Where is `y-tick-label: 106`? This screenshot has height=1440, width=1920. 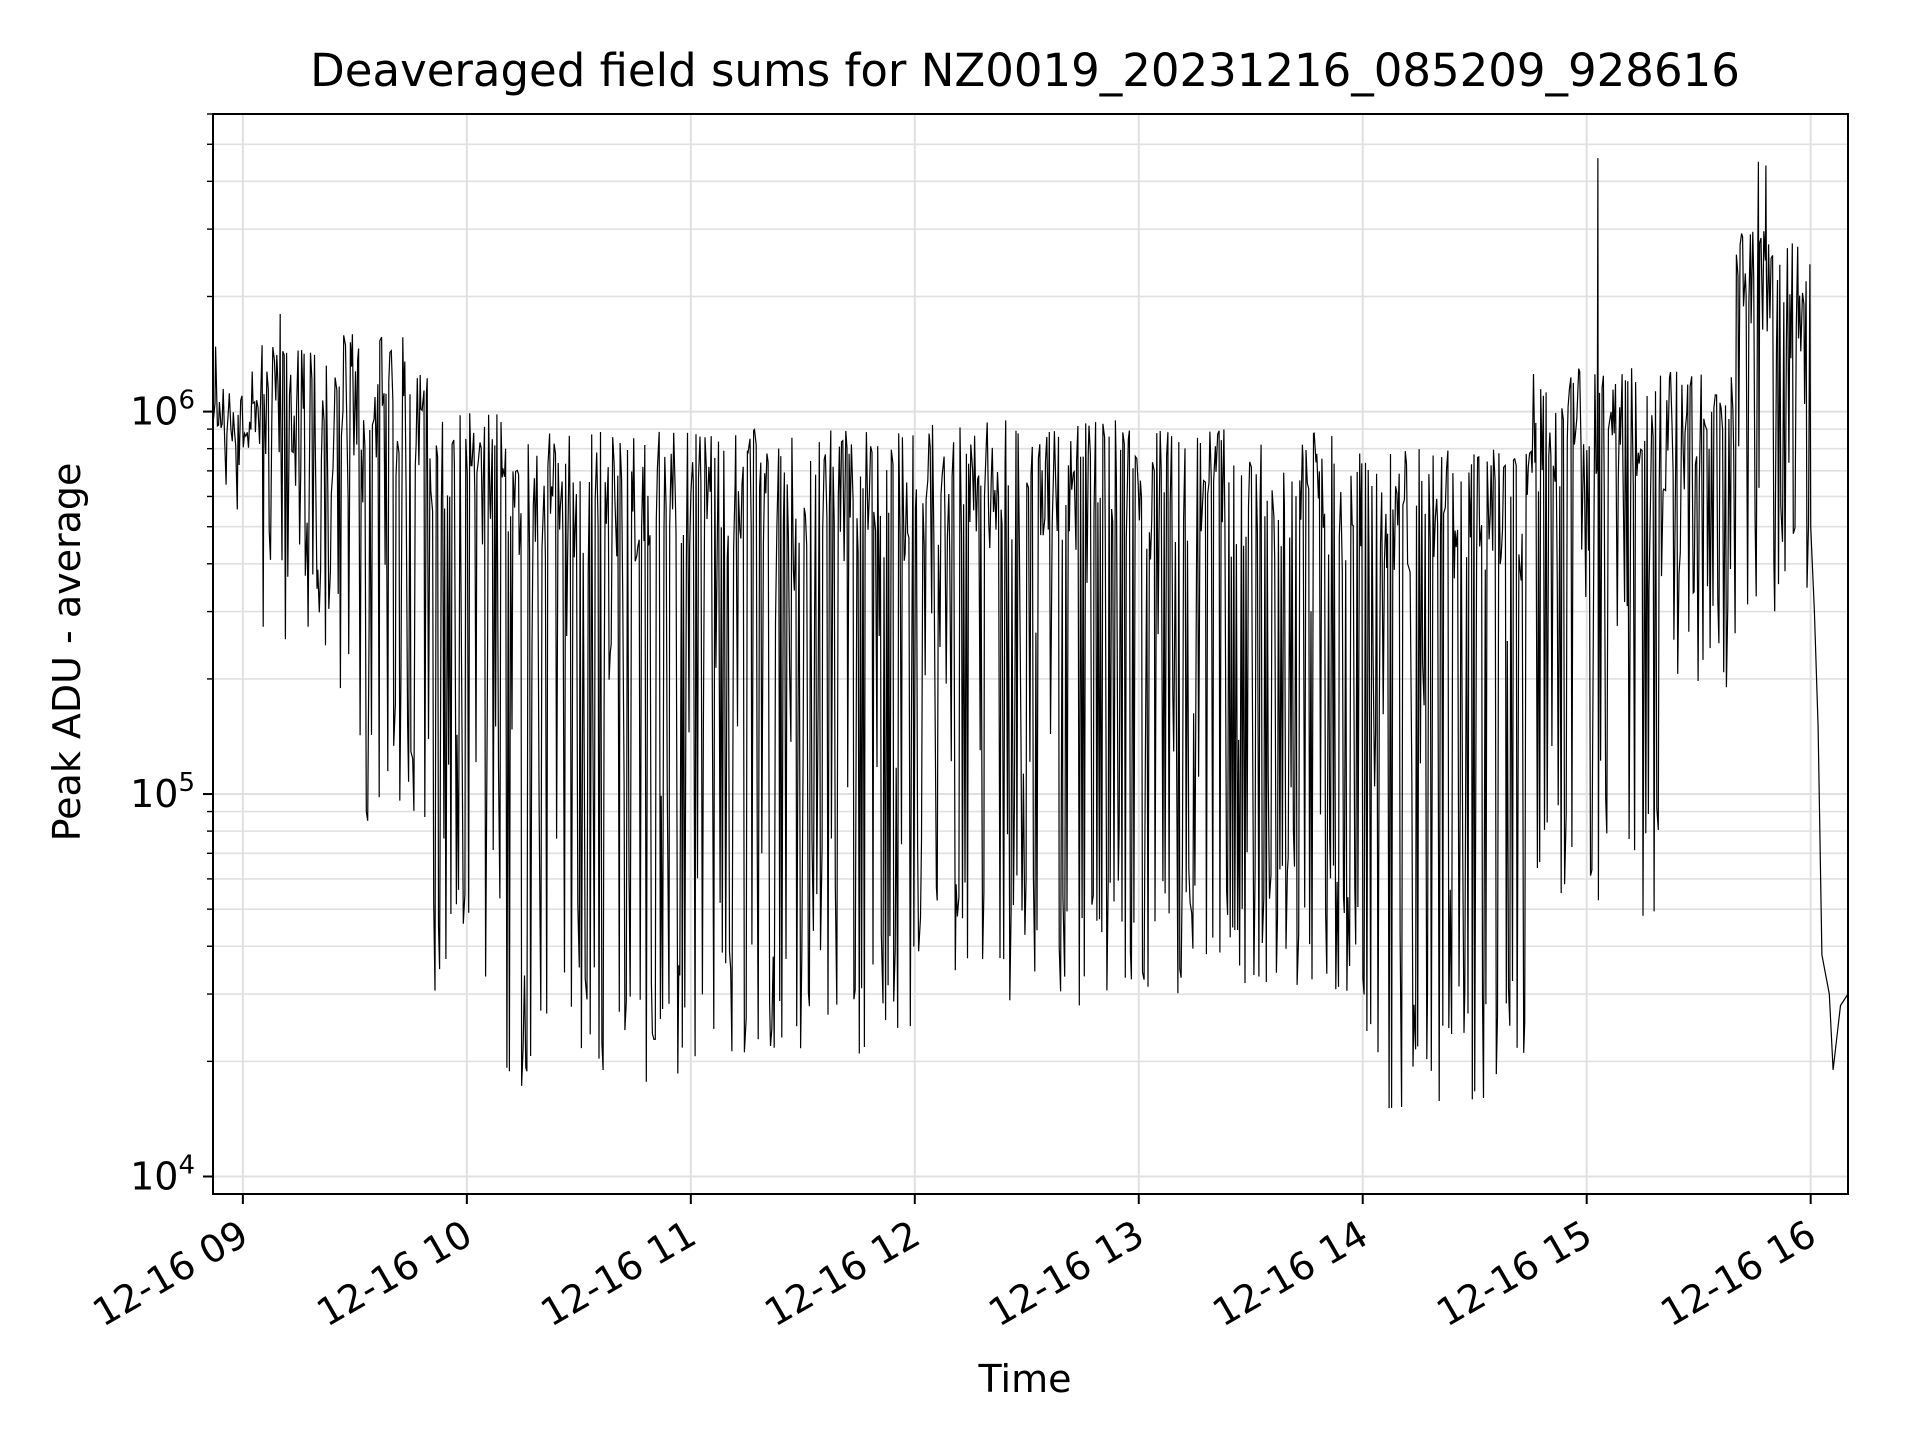 y-tick-label: 106 is located at coordinates (162, 410).